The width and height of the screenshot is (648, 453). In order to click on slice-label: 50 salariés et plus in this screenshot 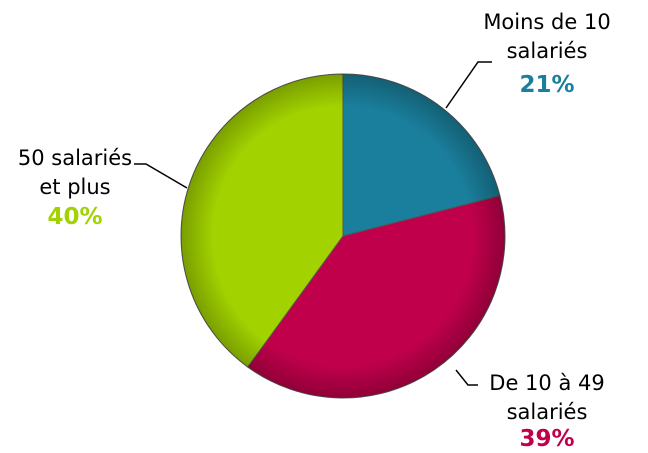, I will do `click(75, 172)`.